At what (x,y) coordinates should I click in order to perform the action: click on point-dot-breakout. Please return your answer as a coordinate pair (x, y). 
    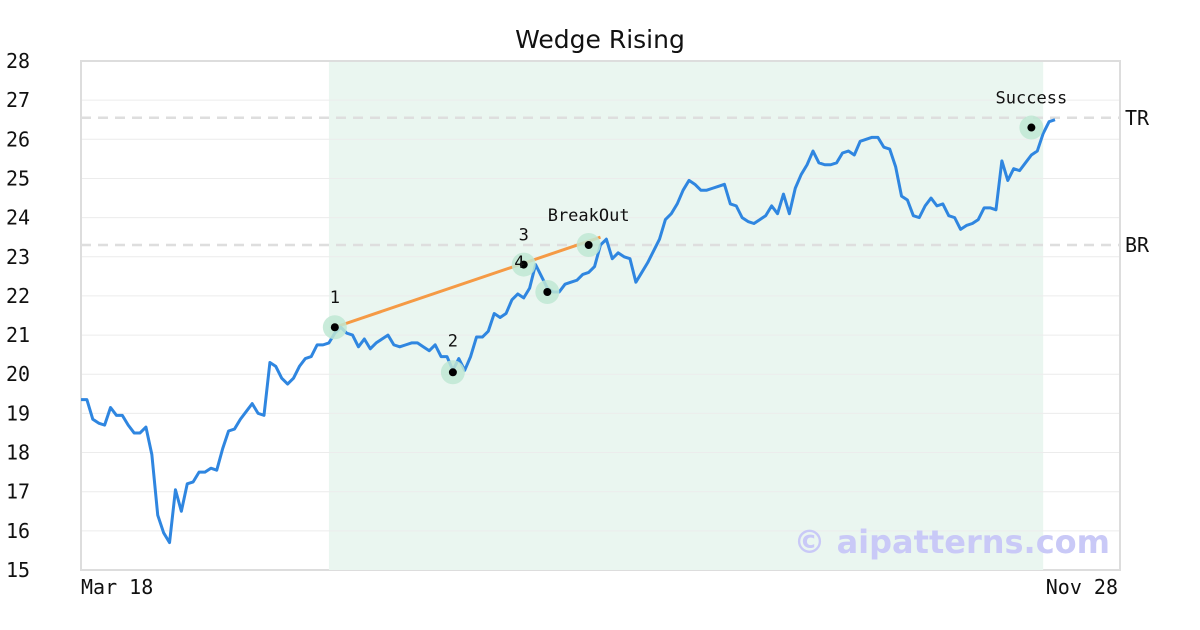
    Looking at the image, I should click on (588, 245).